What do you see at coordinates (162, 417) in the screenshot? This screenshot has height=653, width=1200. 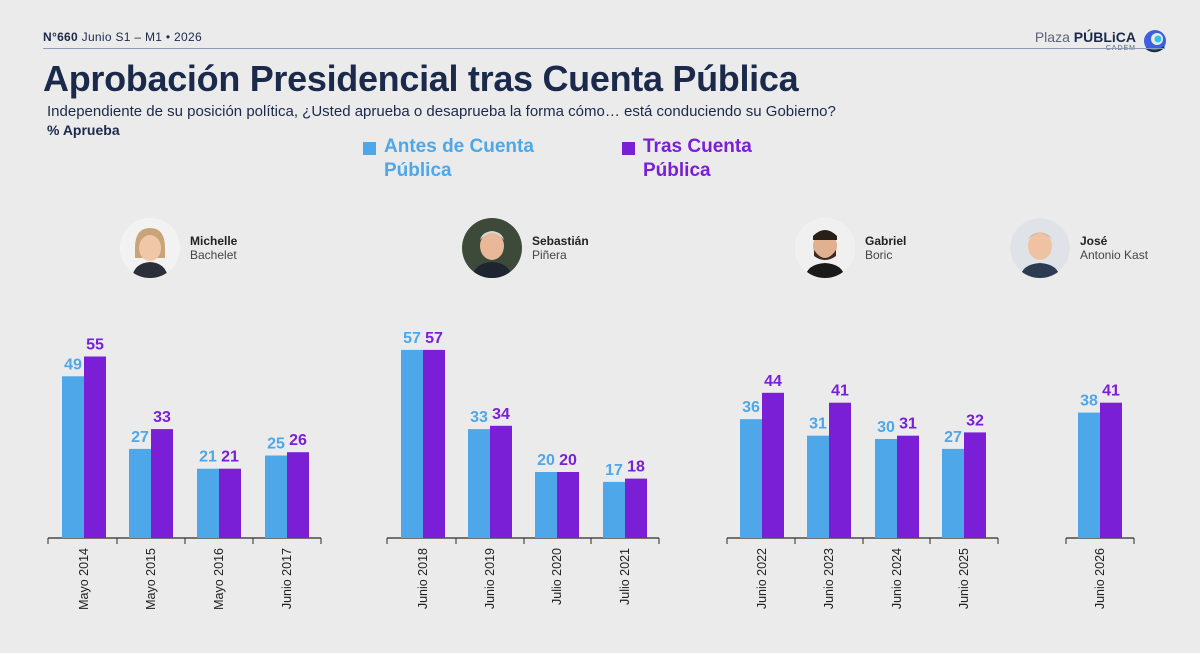 I see `data-label-after: 33` at bounding box center [162, 417].